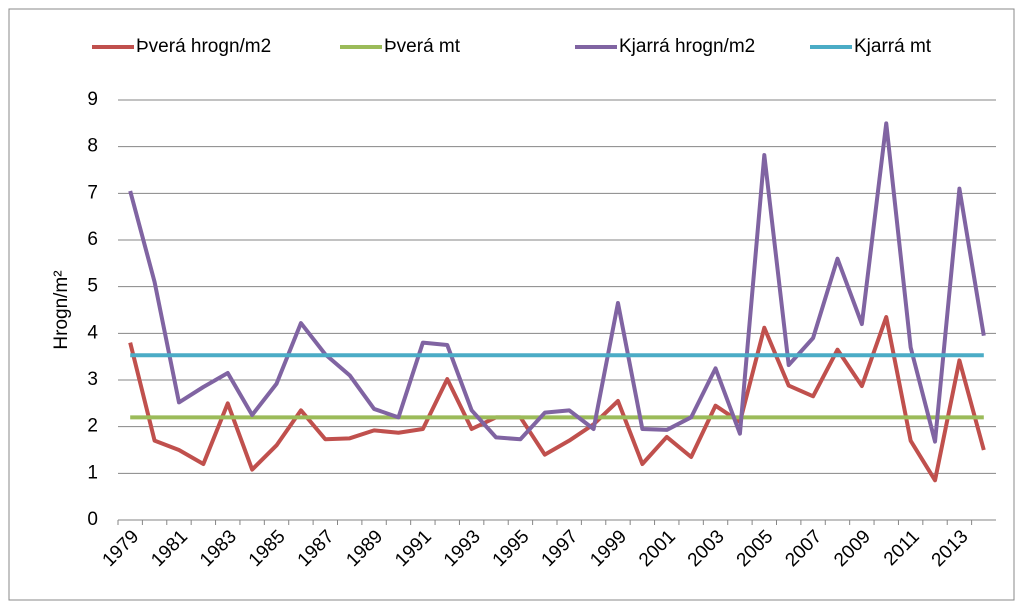 The width and height of the screenshot is (1024, 615). What do you see at coordinates (422, 46) in the screenshot?
I see `legend-label: Þverá mt` at bounding box center [422, 46].